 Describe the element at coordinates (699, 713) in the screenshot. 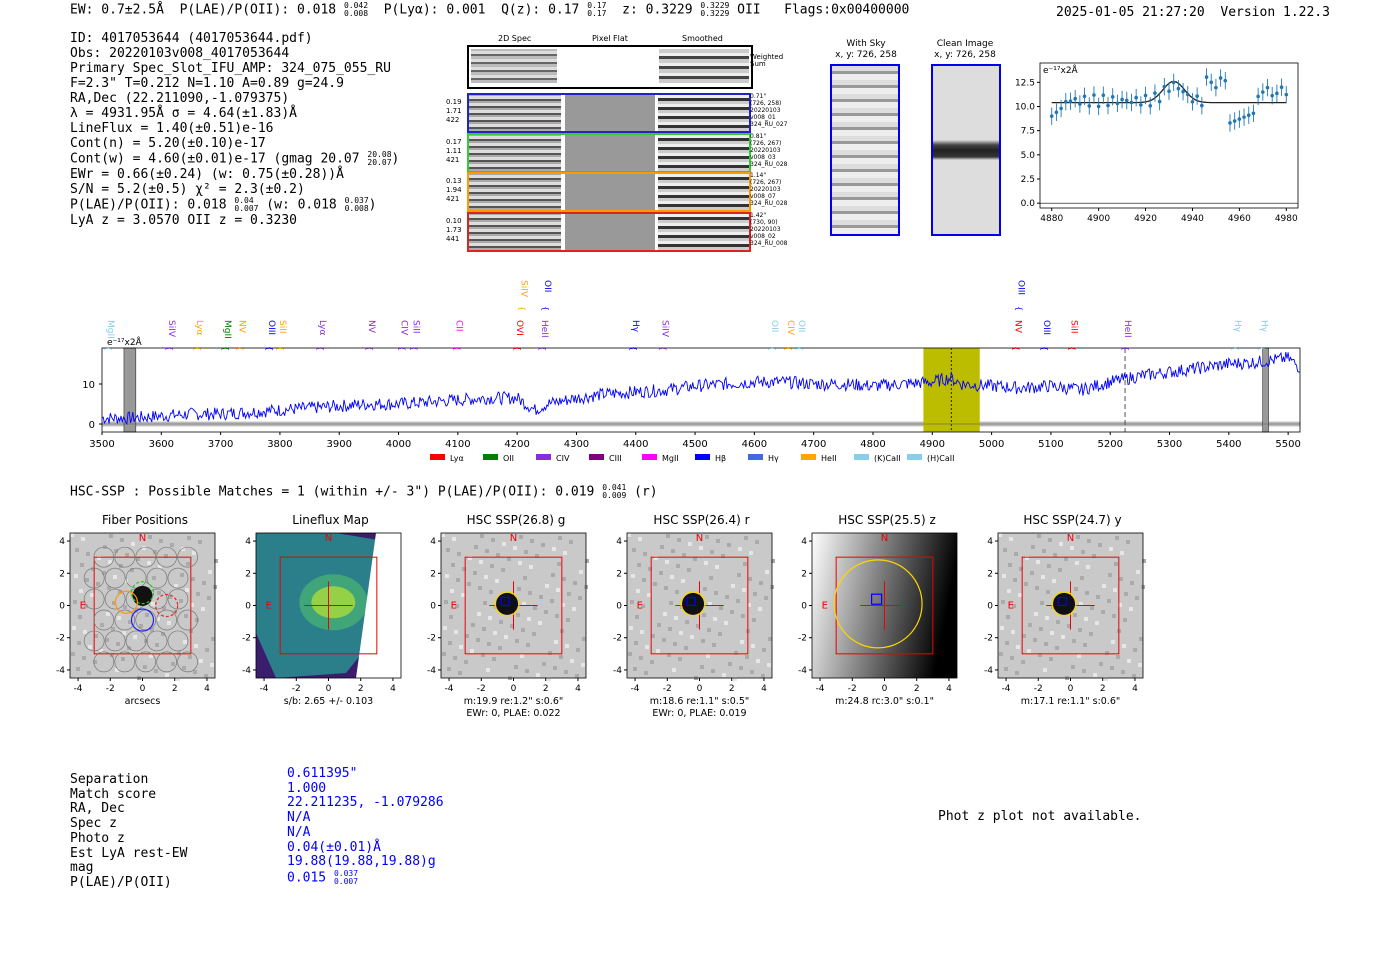

I see `panel-caption-2: EWr: 0, PLAE: 0.019` at that location.